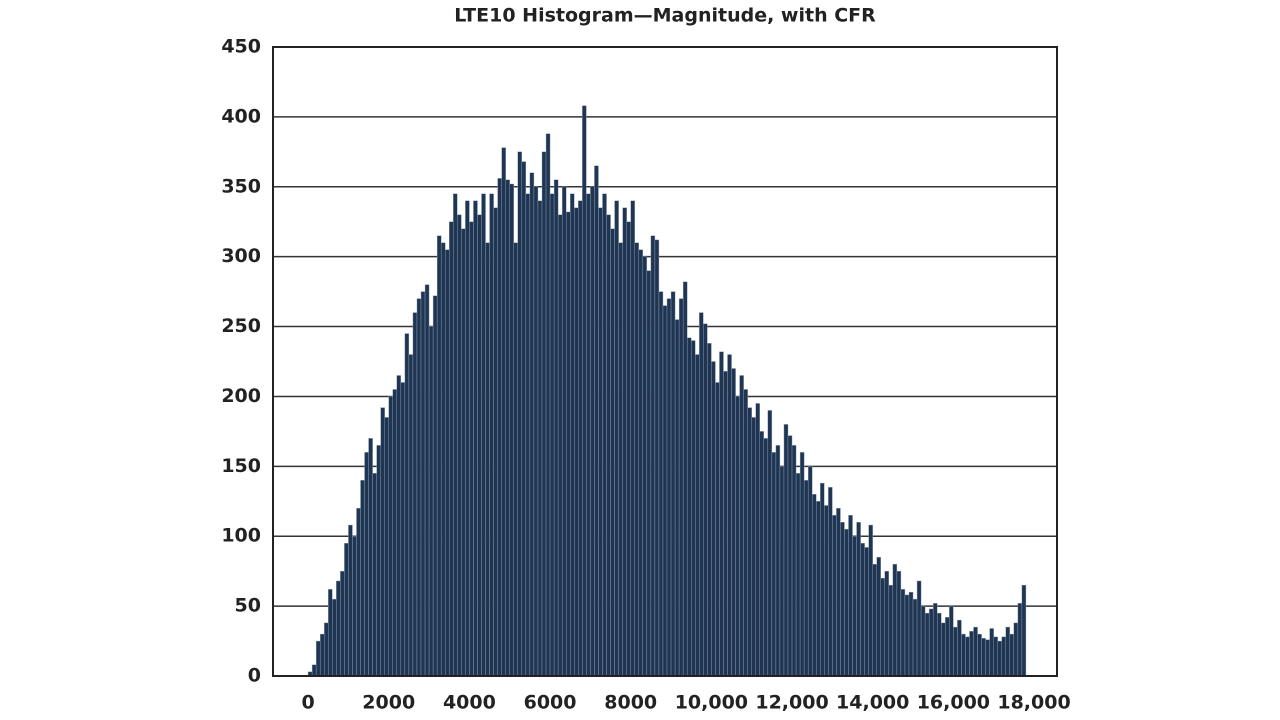 This screenshot has height=720, width=1280. What do you see at coordinates (241, 116) in the screenshot?
I see `y-tick-label: 400` at bounding box center [241, 116].